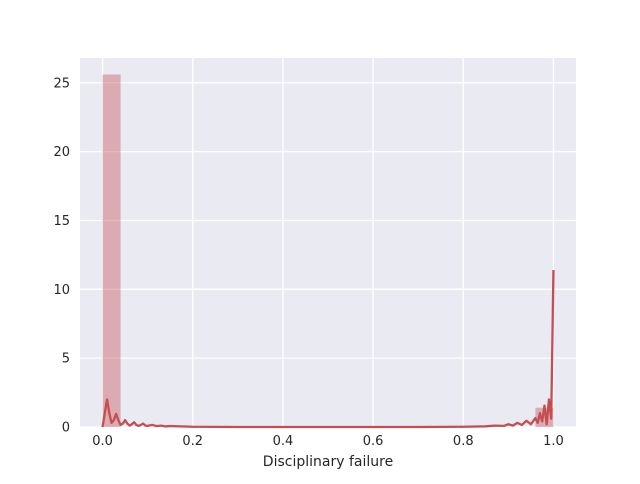 Image resolution: width=640 pixels, height=484 pixels. What do you see at coordinates (373, 441) in the screenshot?
I see `x-tick-label: 0.6` at bounding box center [373, 441].